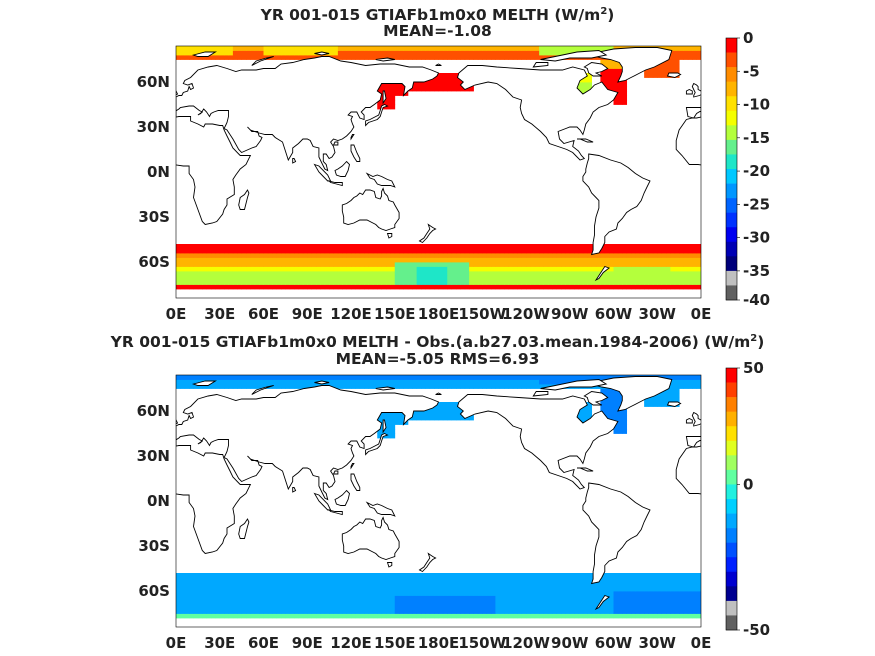 This screenshot has height=656, width=875. What do you see at coordinates (696, 419) in the screenshot?
I see `landmass-uk` at bounding box center [696, 419].